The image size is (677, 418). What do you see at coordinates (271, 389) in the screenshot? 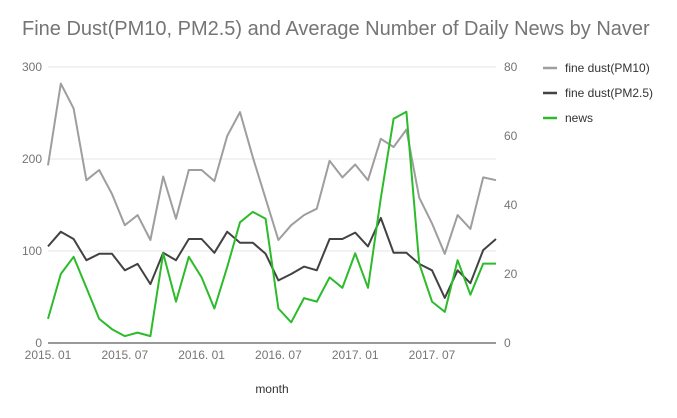
I see `x-axis-title: month` at bounding box center [271, 389].